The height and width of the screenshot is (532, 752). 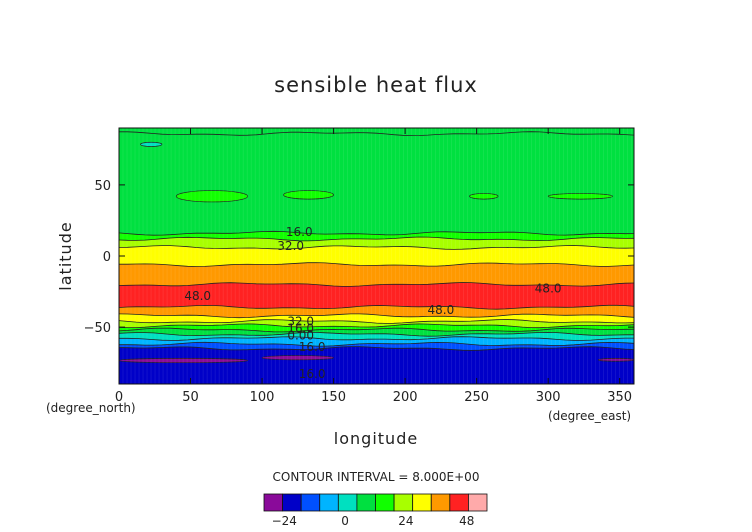 I want to click on x-tick-label: 0, so click(x=119, y=397).